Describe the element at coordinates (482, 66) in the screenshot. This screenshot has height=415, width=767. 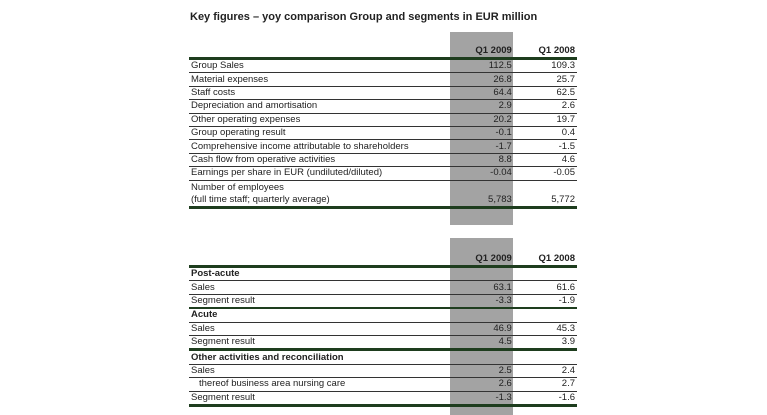
I see `value-q1-2009: 112.5` at that location.